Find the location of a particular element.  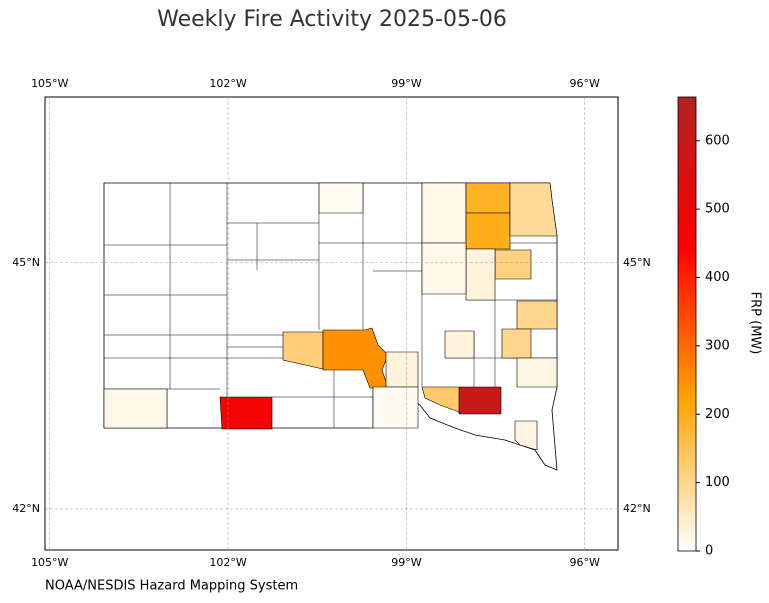

colorbar-bar is located at coordinates (687, 324).